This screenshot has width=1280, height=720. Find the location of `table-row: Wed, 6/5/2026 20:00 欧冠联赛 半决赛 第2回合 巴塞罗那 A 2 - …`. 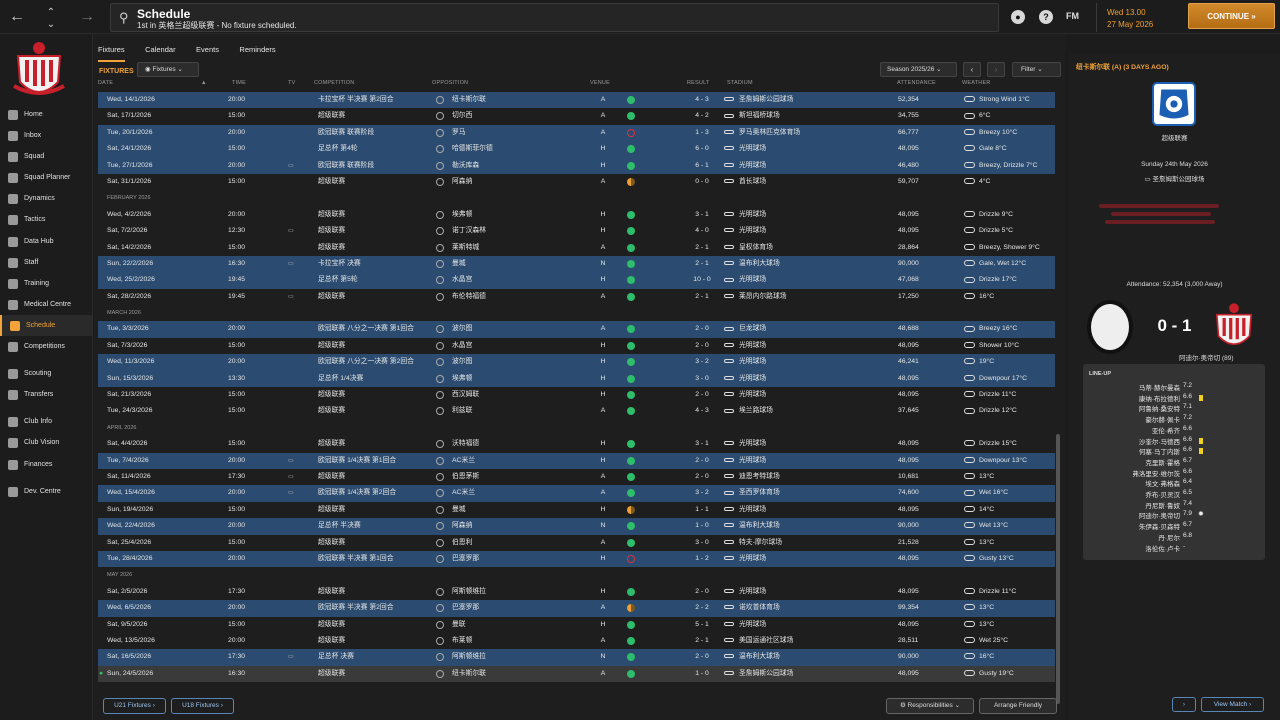

table-row: Wed, 6/5/2026 20:00 欧冠联赛 半决赛 第2回合 巴塞罗那 A 2 - … is located at coordinates (576, 608).